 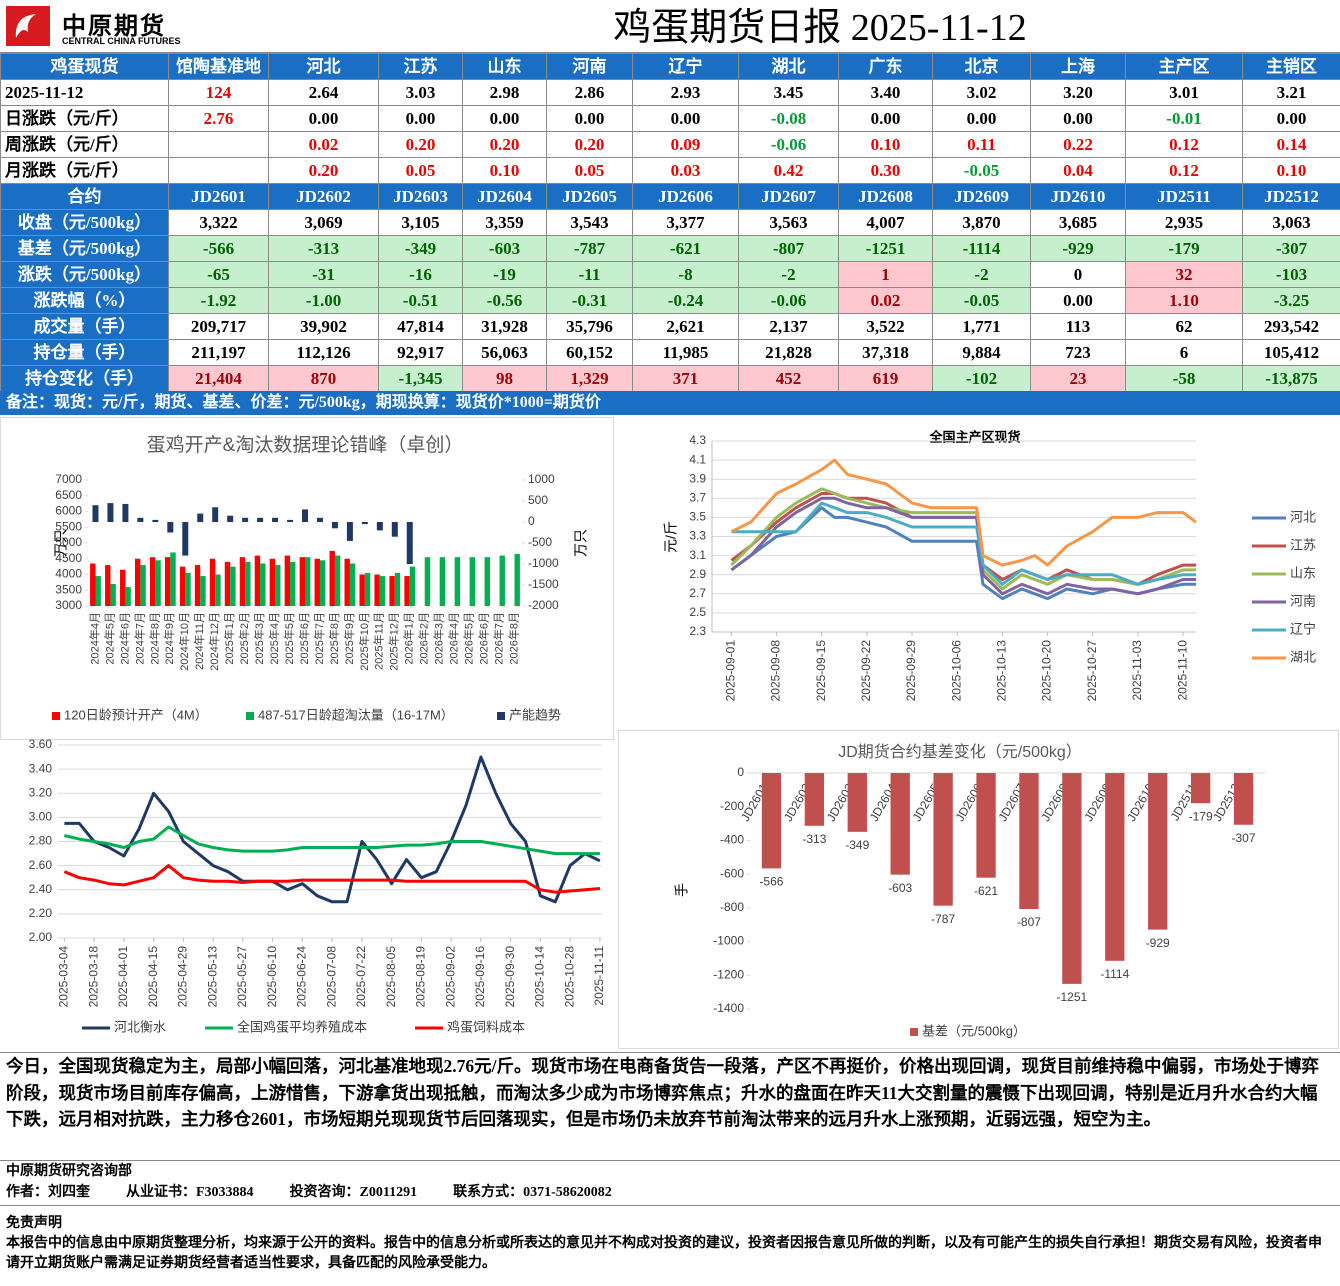 I want to click on table-cell: 0.12, so click(x=1184, y=170).